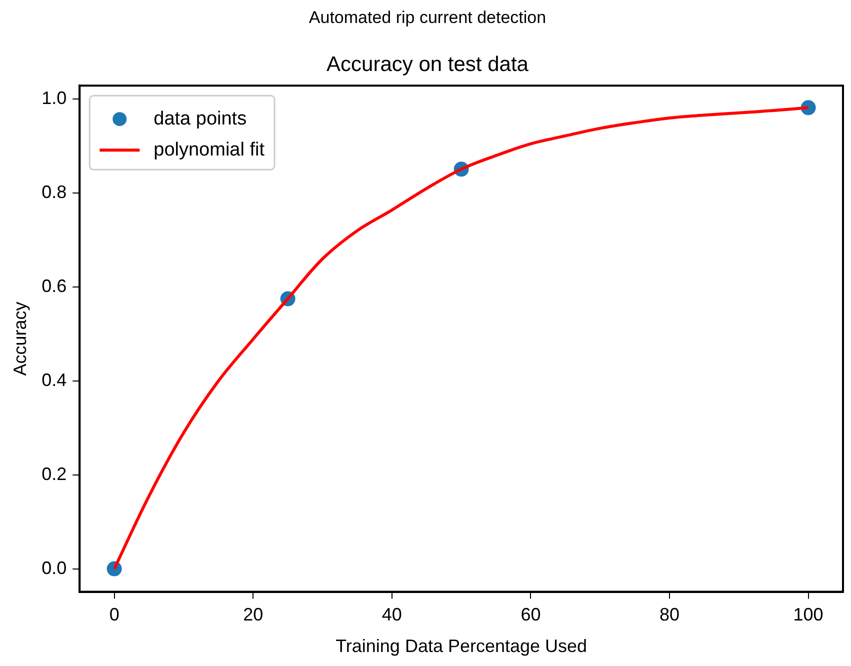 Image resolution: width=851 pixels, height=666 pixels. I want to click on x-tick-label: 40, so click(392, 614).